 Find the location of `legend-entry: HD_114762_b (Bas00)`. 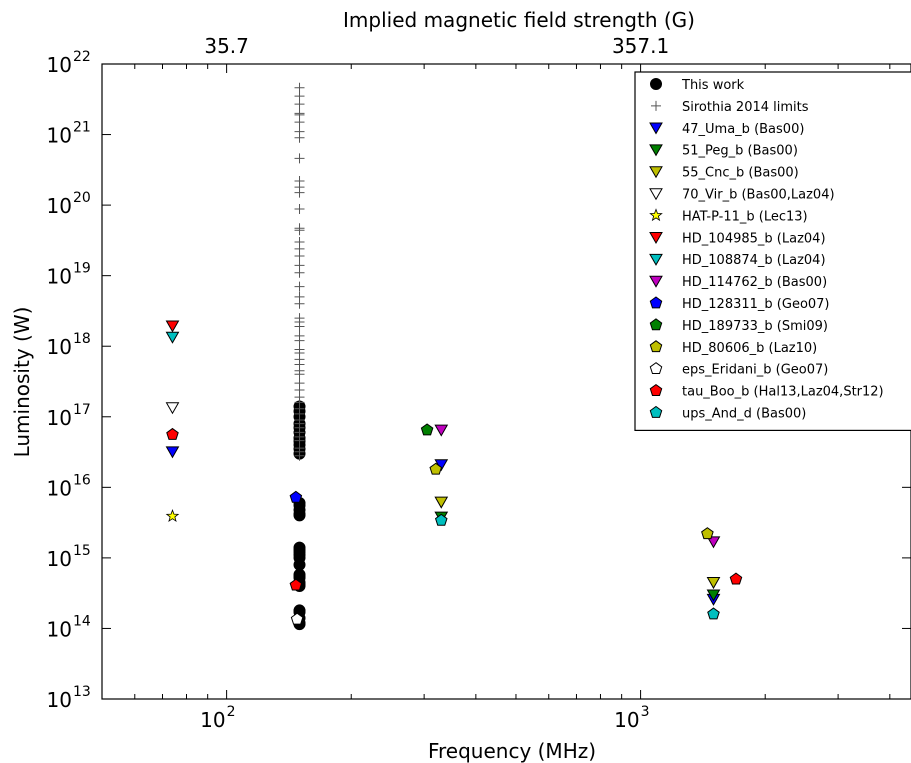

legend-entry: HD_114762_b (Bas00) is located at coordinates (738, 282).